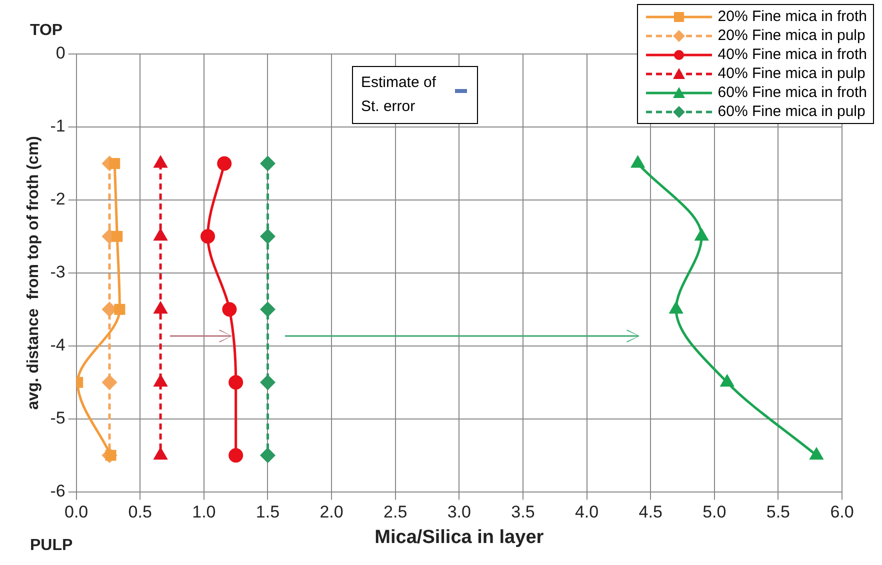  Describe the element at coordinates (650, 512) in the screenshot. I see `x-tick-label: 4.5` at that location.